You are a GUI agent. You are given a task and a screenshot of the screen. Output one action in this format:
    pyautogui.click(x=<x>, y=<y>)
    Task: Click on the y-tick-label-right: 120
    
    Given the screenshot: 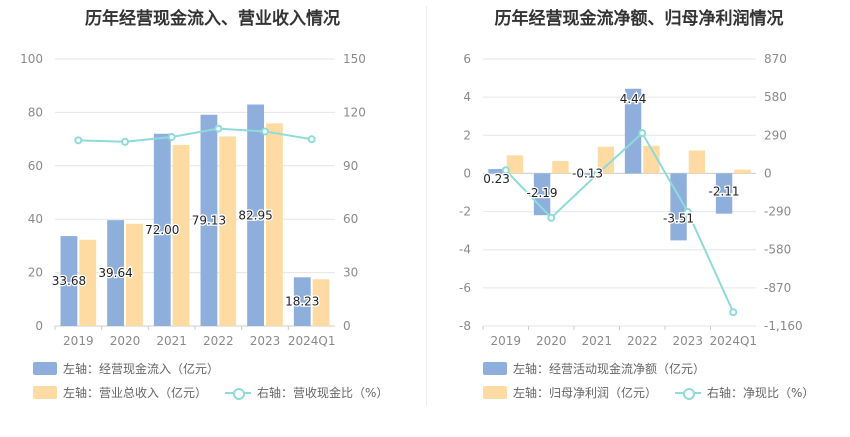 What is the action you would take?
    pyautogui.click(x=354, y=112)
    